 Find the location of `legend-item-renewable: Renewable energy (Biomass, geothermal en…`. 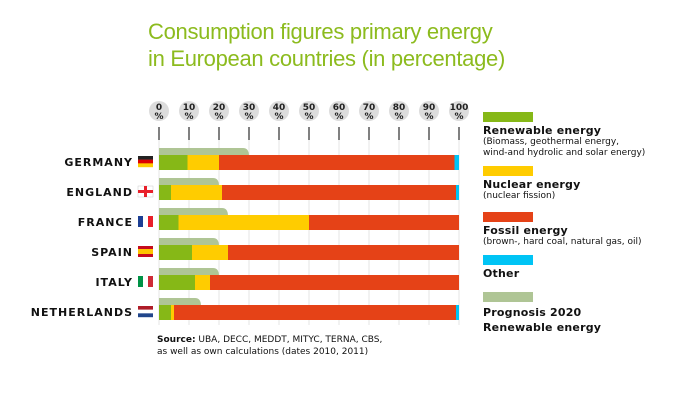

legend-item-renewable: Renewable energy (Biomass, geothermal en… is located at coordinates (590, 135).